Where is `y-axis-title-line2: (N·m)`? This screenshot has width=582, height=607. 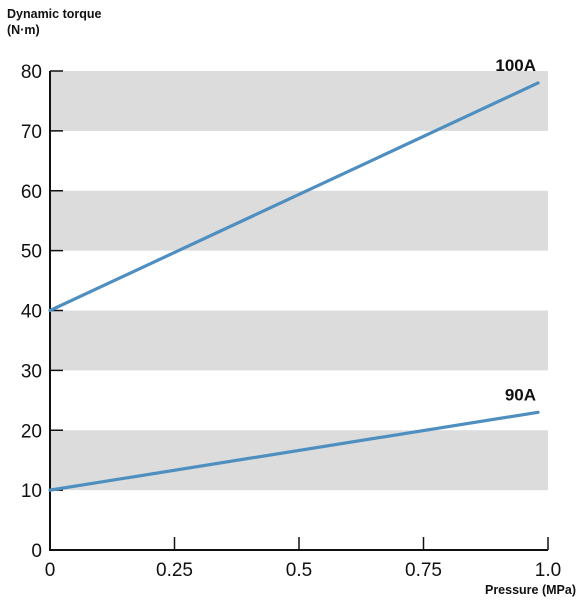 y-axis-title-line2: (N·m) is located at coordinates (23, 30).